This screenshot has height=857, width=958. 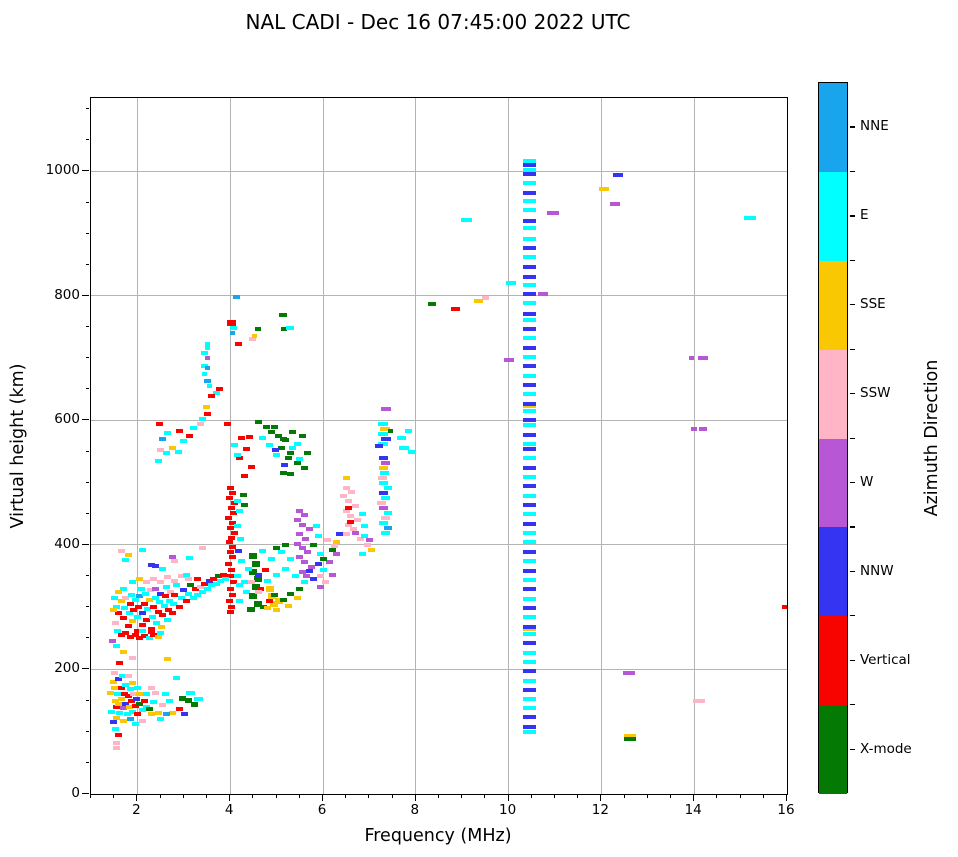 What do you see at coordinates (864, 215) in the screenshot?
I see `colorbar-category-label: E` at bounding box center [864, 215].